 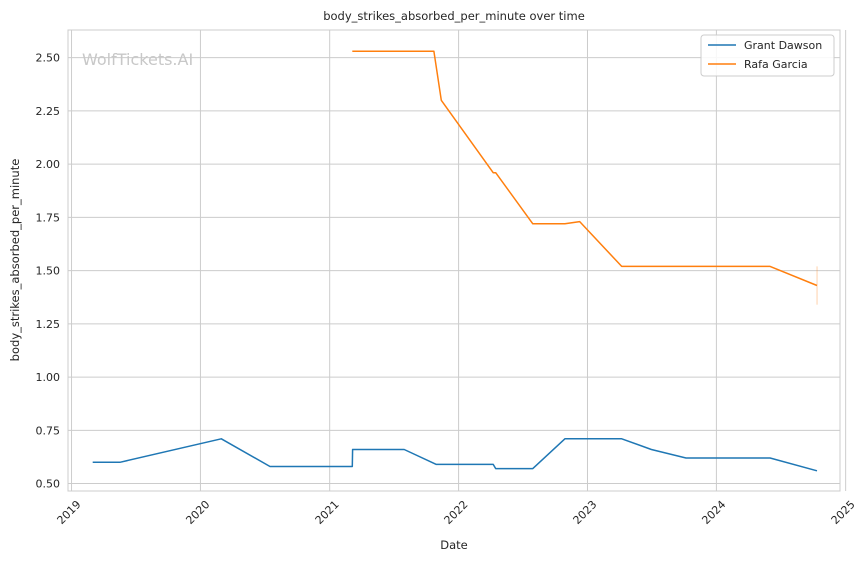 What do you see at coordinates (15, 260) in the screenshot?
I see `y-axis-label: body_strikes_absorbed_per_minute` at bounding box center [15, 260].